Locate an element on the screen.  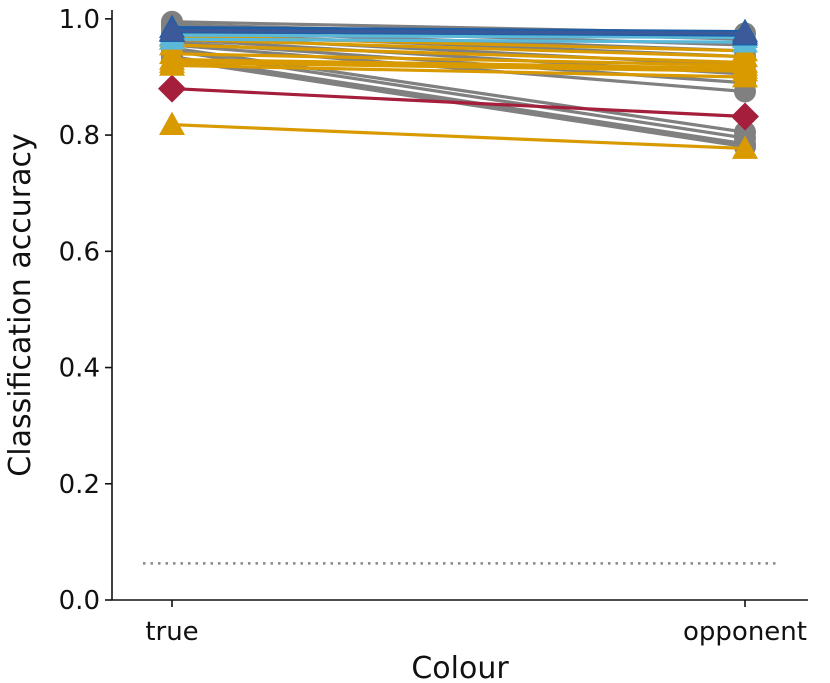
y-ticks: 0.0 0.2 0.4 0.6 0.8 1.0 is located at coordinates (85, 310).